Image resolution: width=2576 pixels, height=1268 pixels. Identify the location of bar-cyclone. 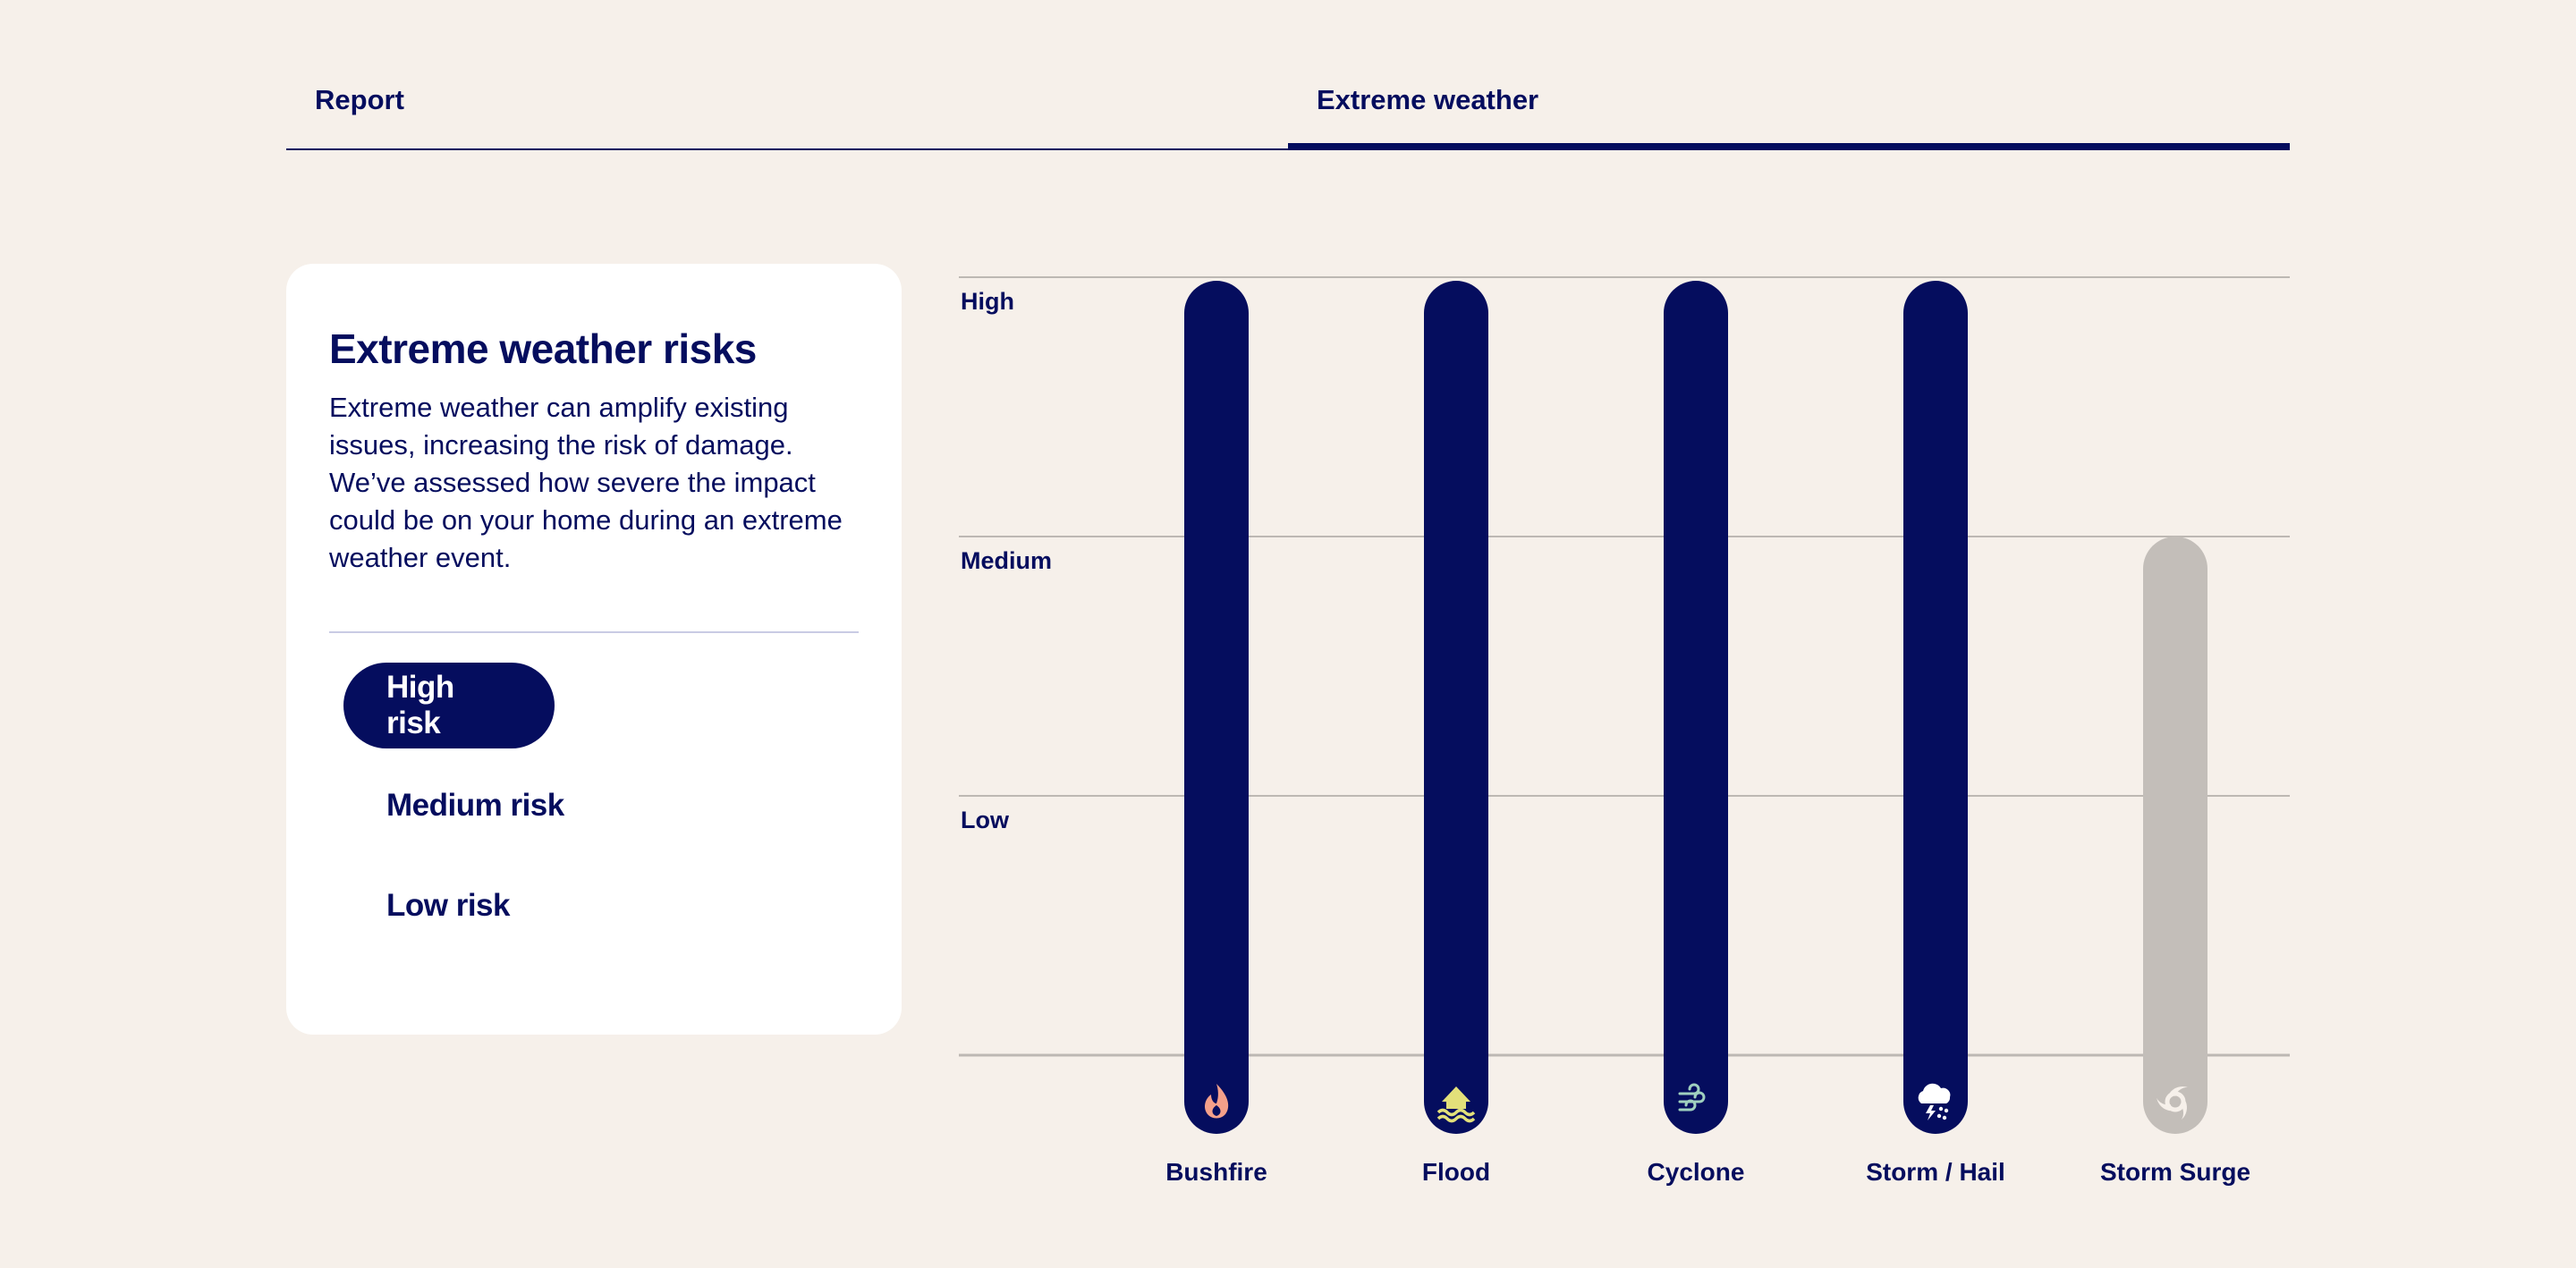
(1696, 707).